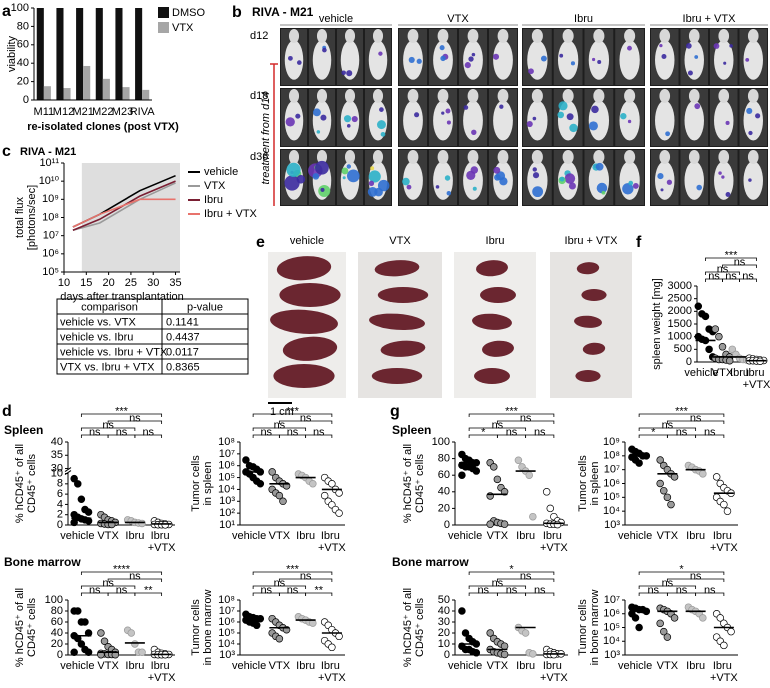 The image size is (770, 688). I want to click on y-axis-label: spleen weight [mg], so click(657, 324).